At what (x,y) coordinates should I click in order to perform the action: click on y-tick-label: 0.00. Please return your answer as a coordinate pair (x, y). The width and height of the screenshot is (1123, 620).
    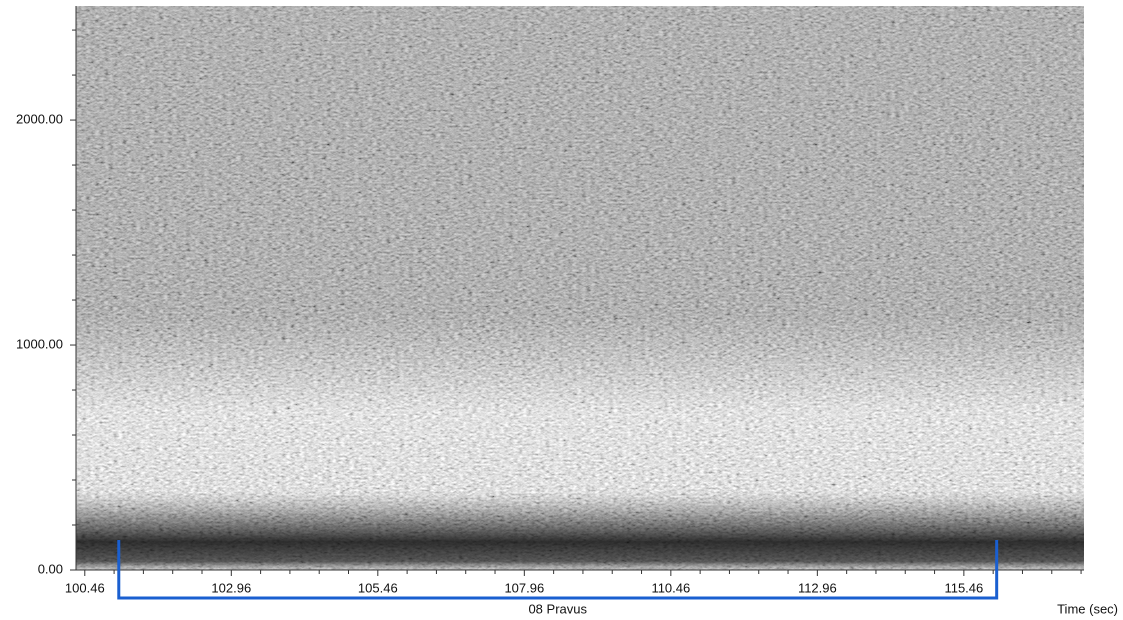
    Looking at the image, I should click on (50, 568).